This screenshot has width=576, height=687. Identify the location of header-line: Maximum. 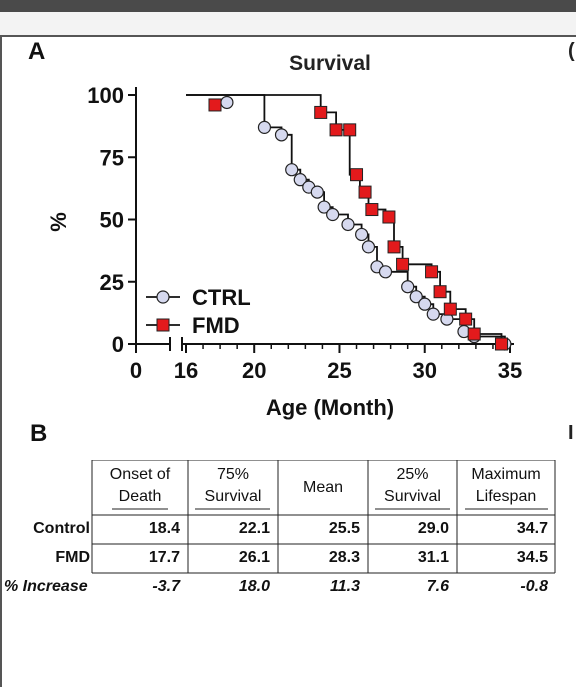
(506, 474).